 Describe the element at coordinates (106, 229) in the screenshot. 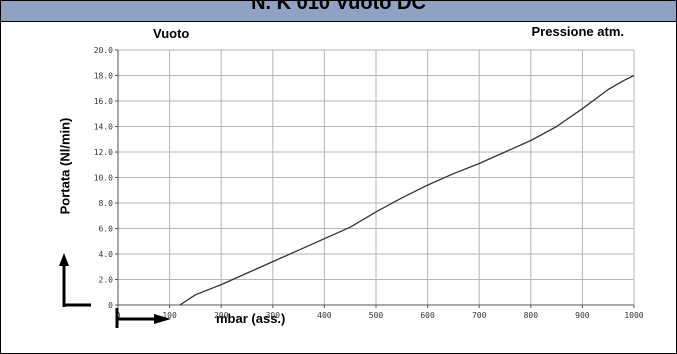

I see `y-tick-label: 6.0` at that location.